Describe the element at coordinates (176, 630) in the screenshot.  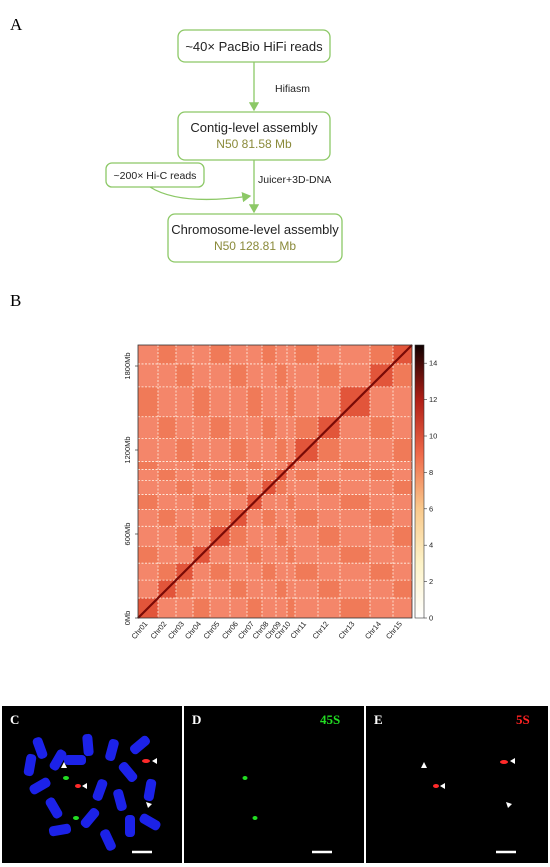
I see `x-tick-label: Chr03` at that location.